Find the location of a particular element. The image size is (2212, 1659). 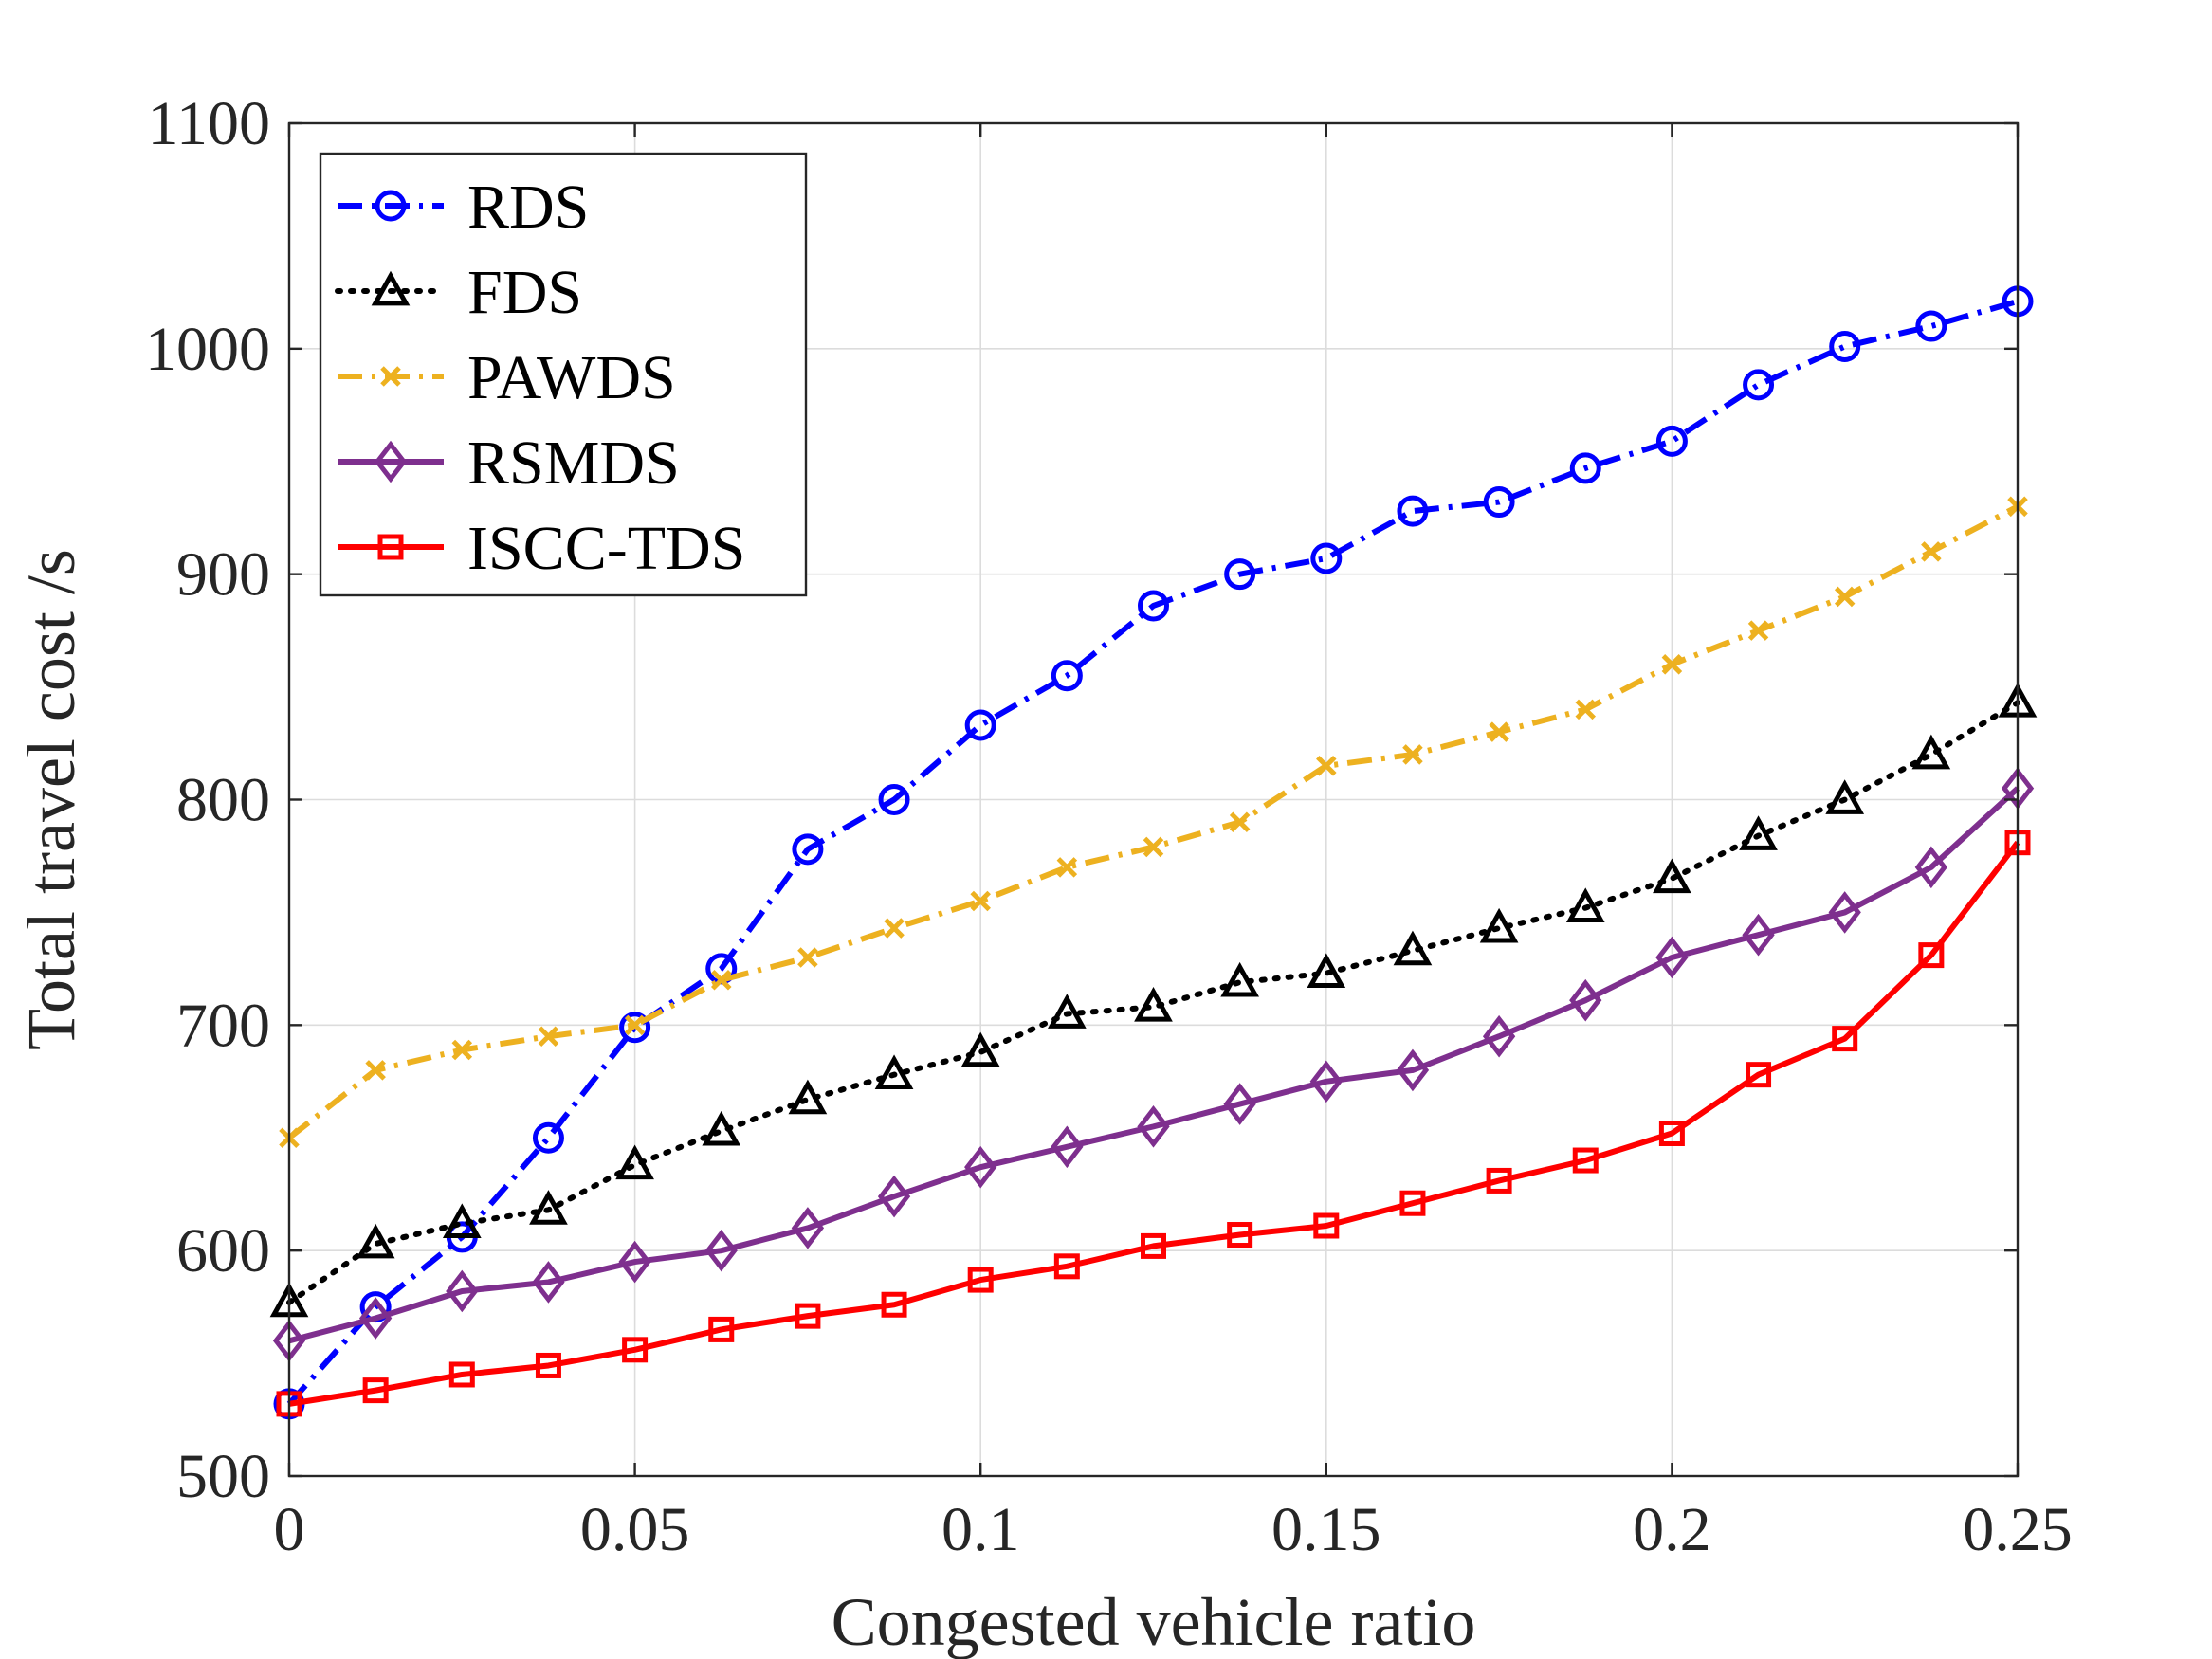

legend-item: PAWDS is located at coordinates (507, 377).